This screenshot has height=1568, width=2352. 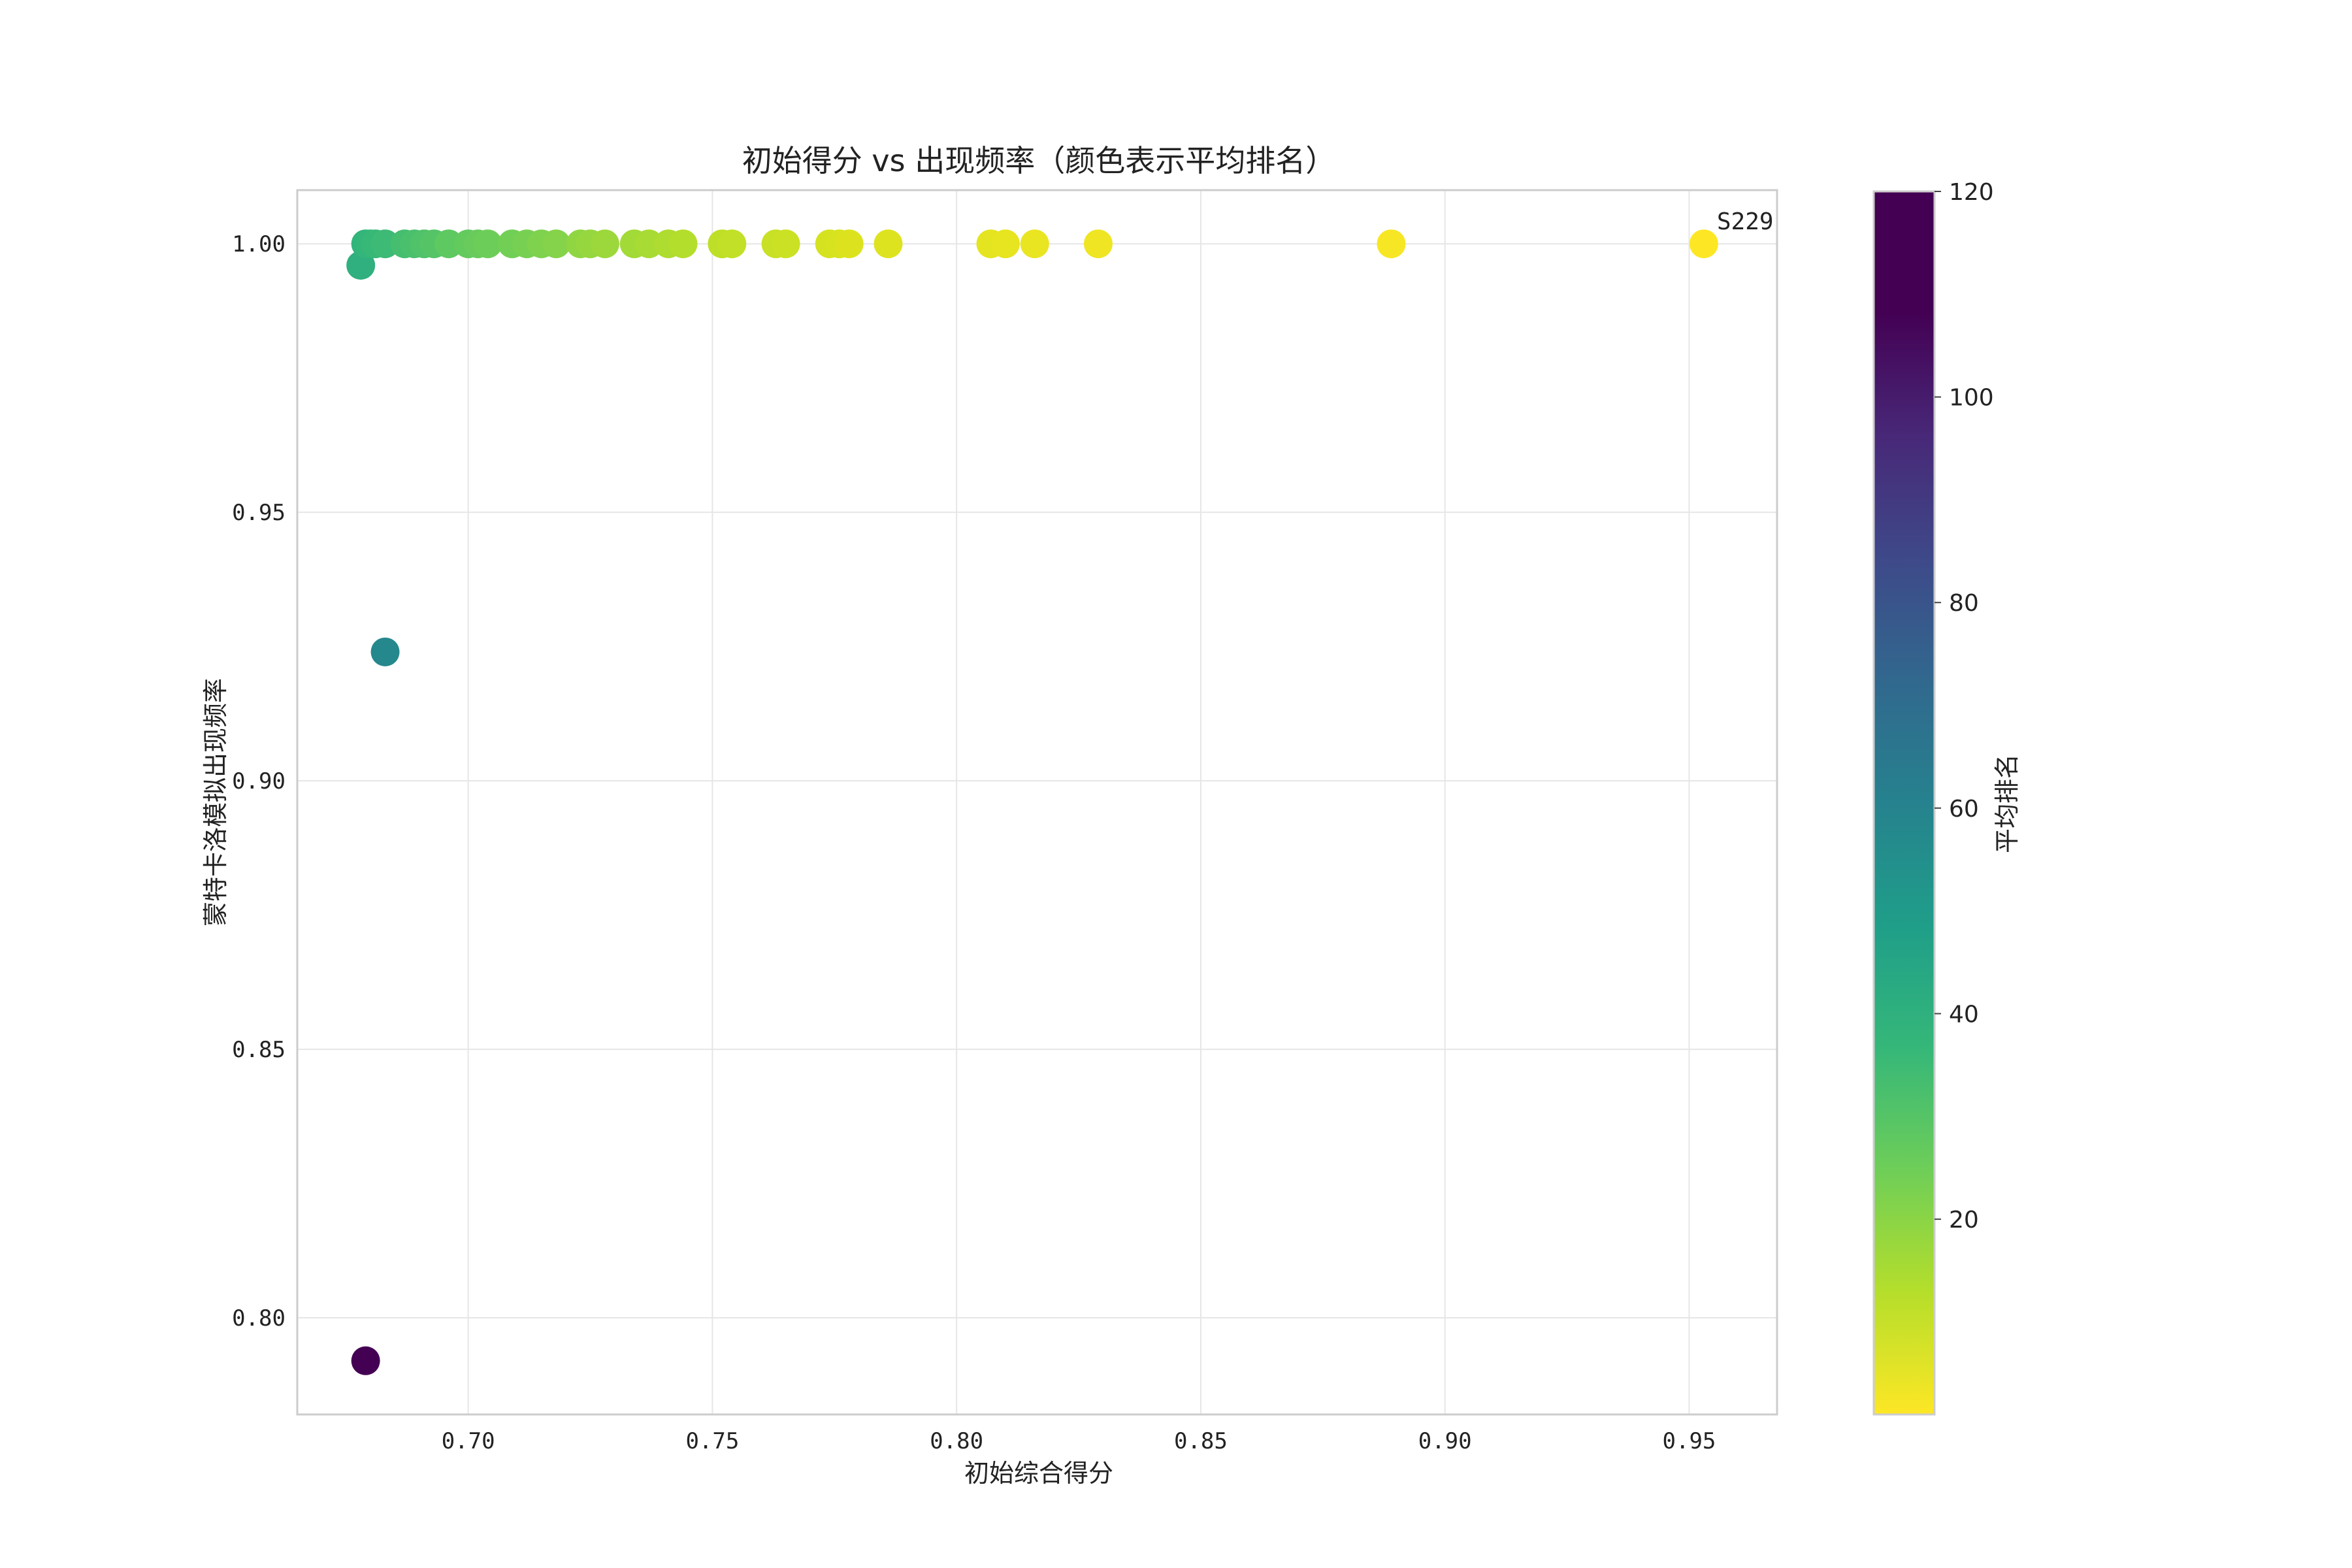 What do you see at coordinates (1971, 398) in the screenshot?
I see `colorbar-tick-label: 100` at bounding box center [1971, 398].